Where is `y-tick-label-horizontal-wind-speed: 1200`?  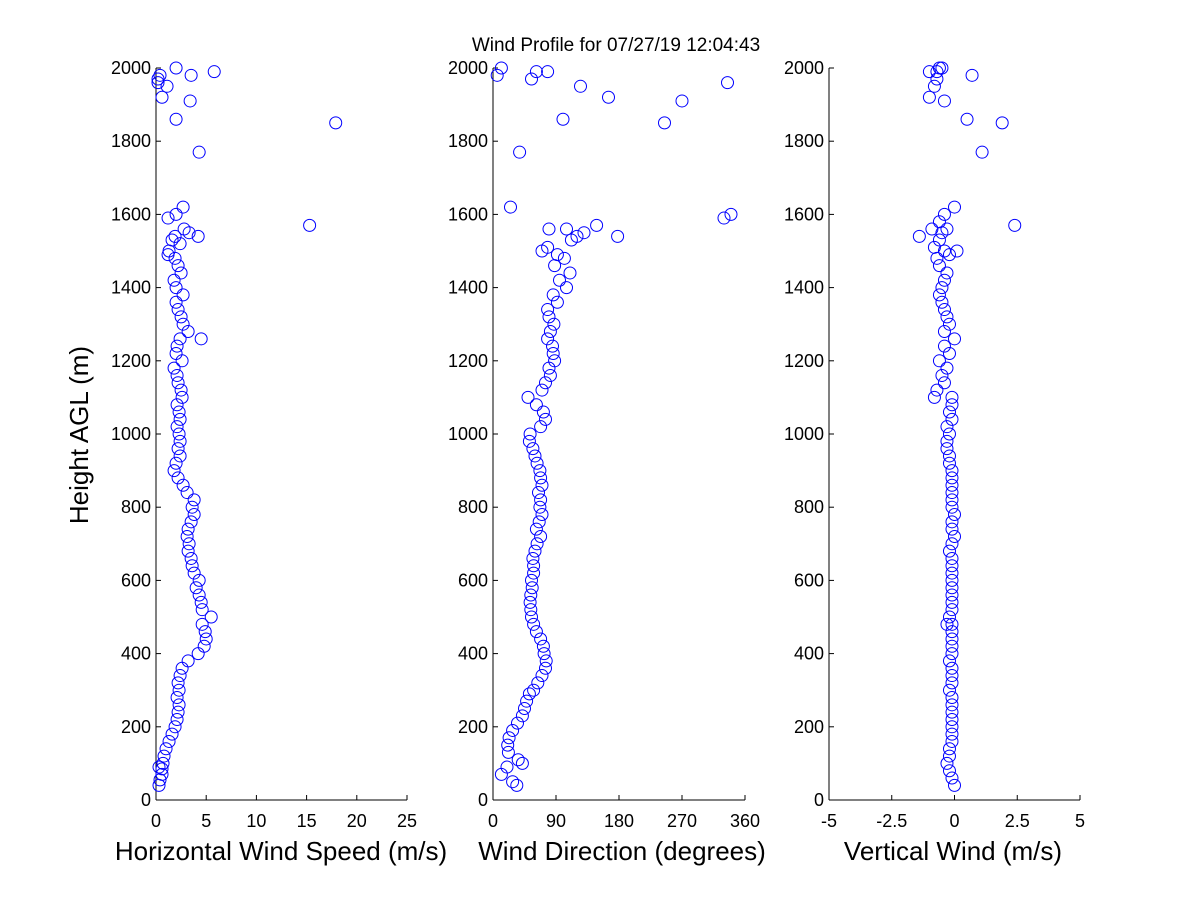
y-tick-label-horizontal-wind-speed: 1200 is located at coordinates (131, 361).